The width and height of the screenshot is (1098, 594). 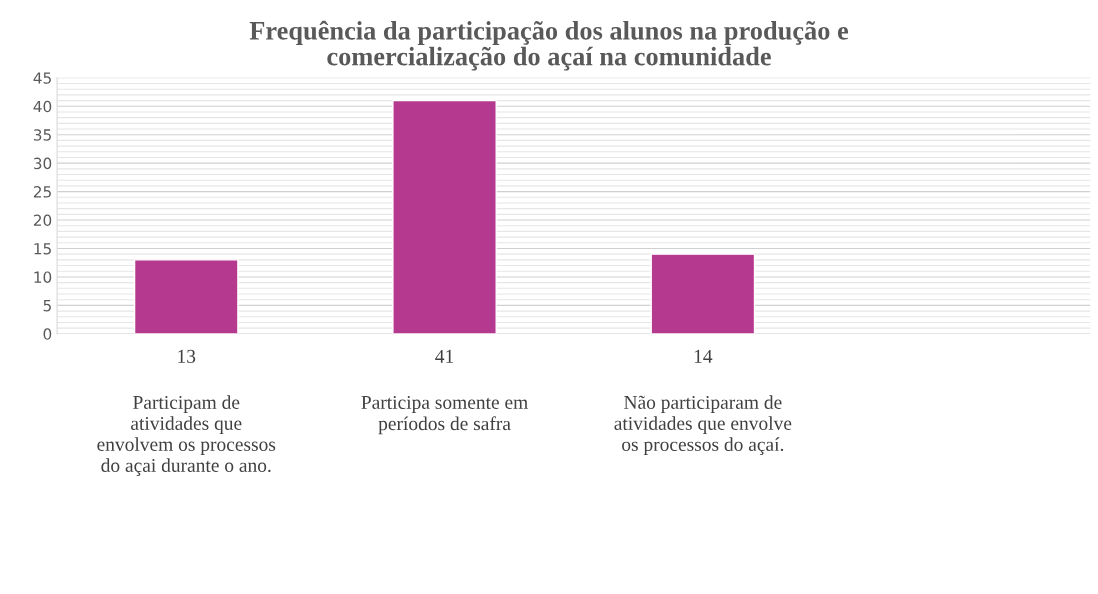 I want to click on x-tick-label: Participa somente em períodos de safra, so click(x=444, y=415).